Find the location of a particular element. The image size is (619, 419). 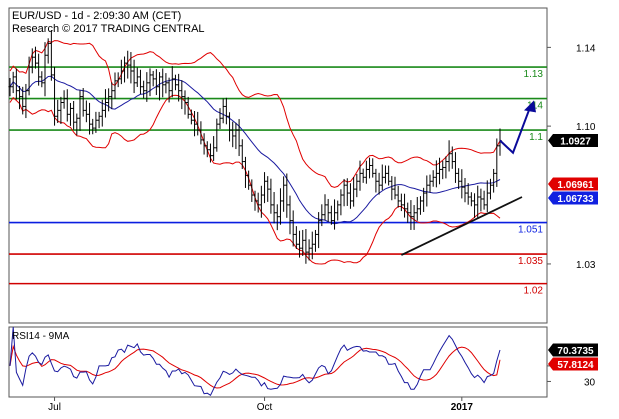

rsi-line is located at coordinates (255, 361).